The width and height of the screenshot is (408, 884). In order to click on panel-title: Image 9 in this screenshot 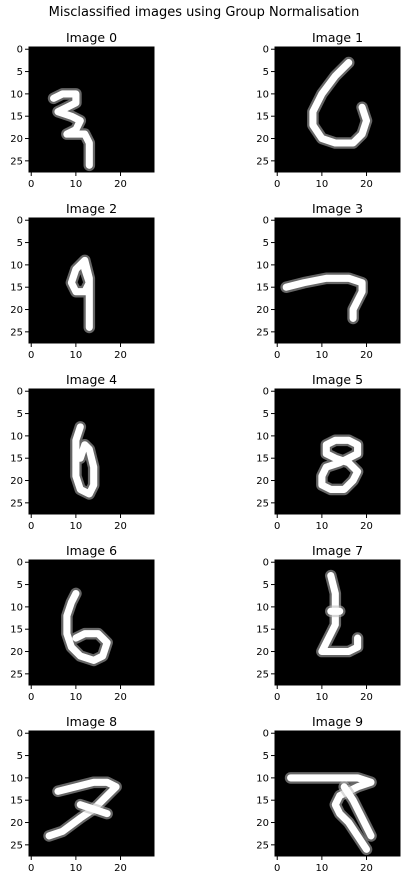, I will do `click(337, 721)`.